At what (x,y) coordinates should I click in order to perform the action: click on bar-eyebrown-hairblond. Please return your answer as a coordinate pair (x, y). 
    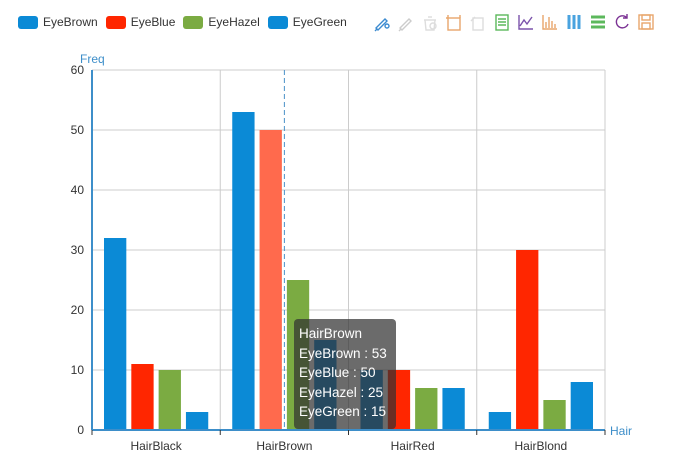
    Looking at the image, I should click on (500, 421).